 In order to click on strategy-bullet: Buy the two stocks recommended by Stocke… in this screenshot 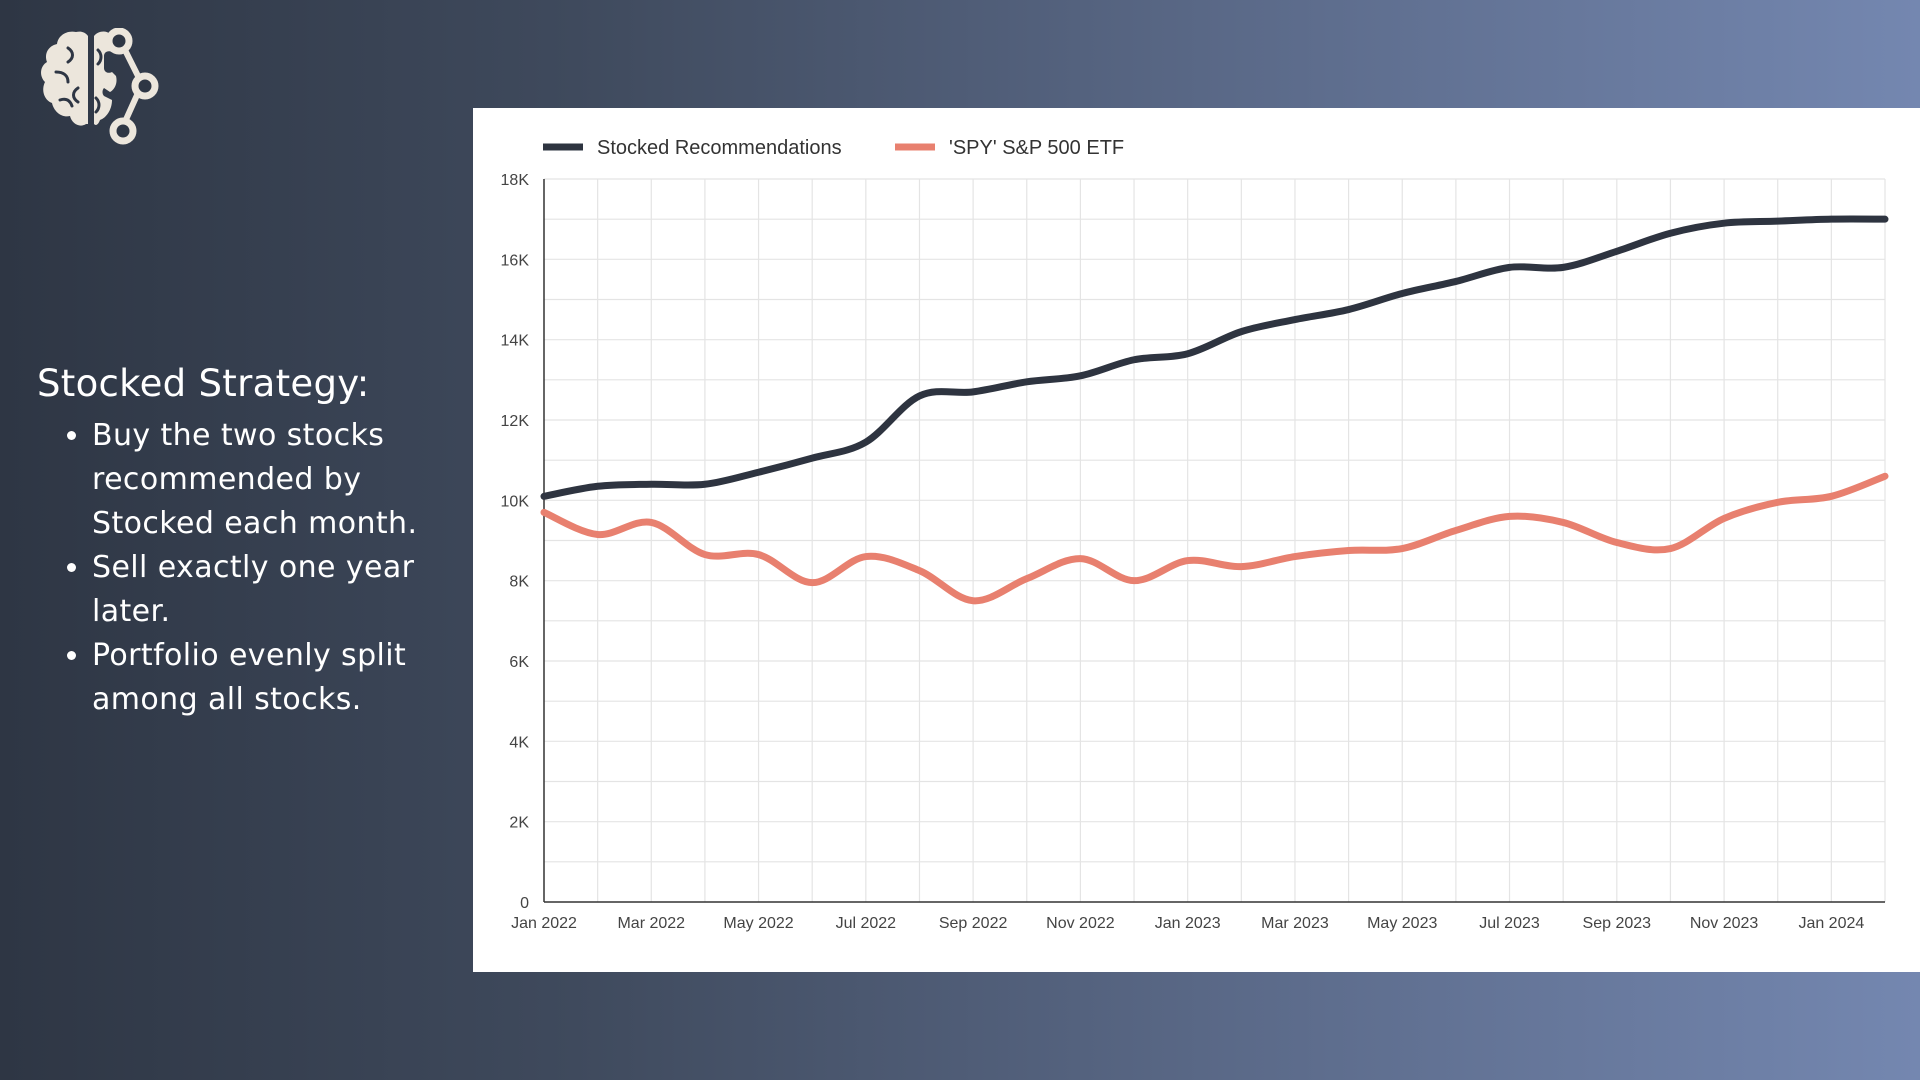, I will do `click(274, 480)`.